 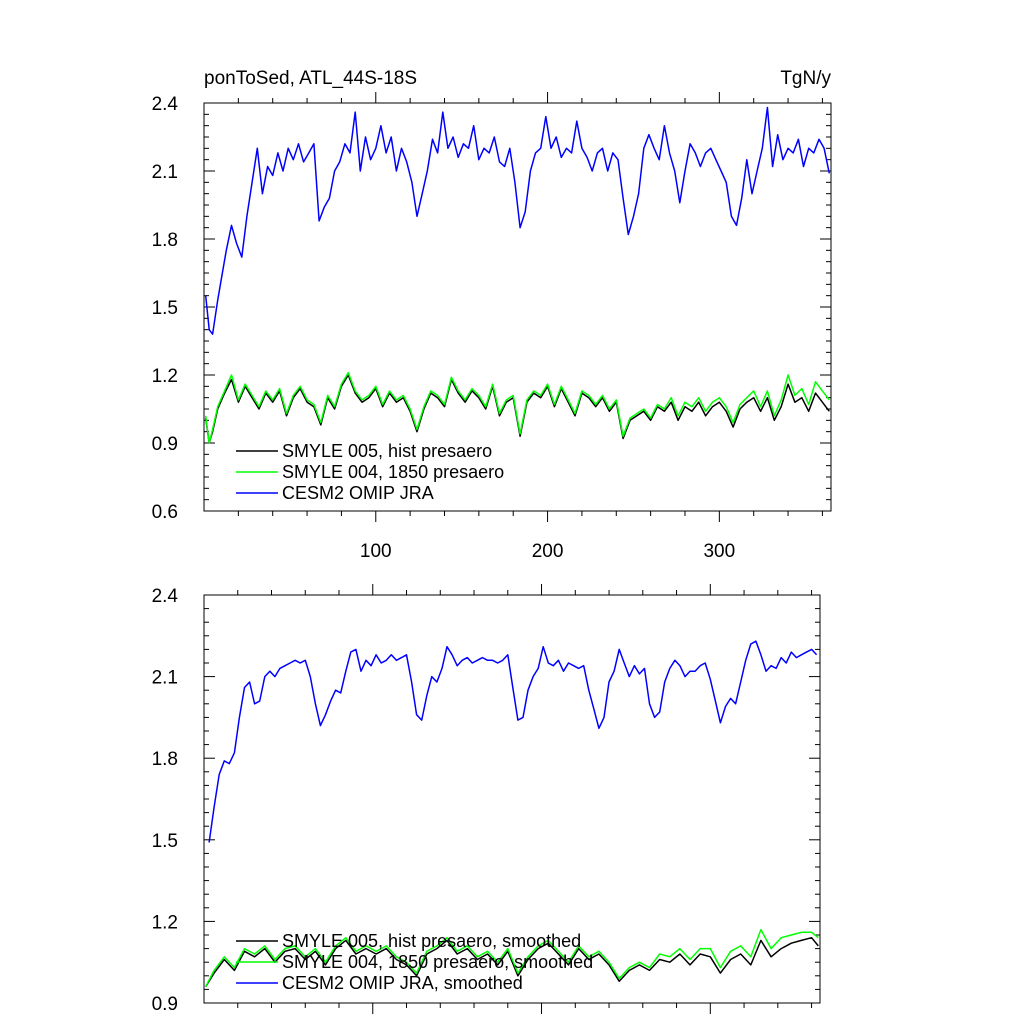 What do you see at coordinates (165, 512) in the screenshot?
I see `y-tick-label: 0.6` at bounding box center [165, 512].